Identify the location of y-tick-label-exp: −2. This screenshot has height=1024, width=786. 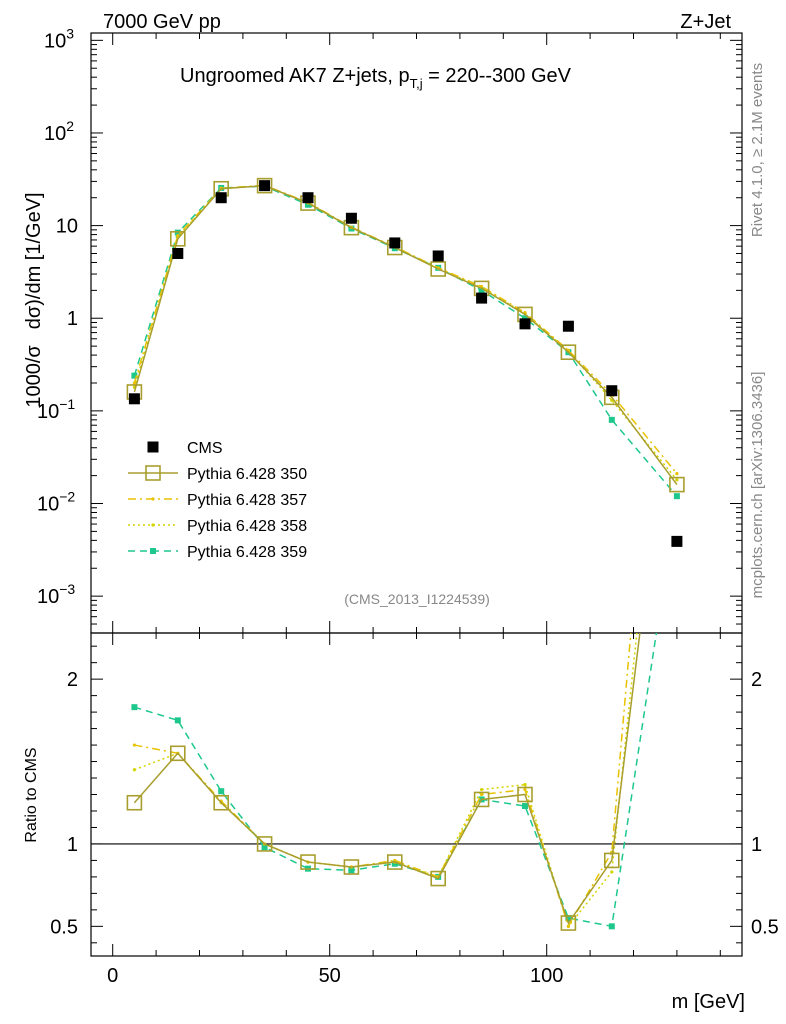
(67, 497).